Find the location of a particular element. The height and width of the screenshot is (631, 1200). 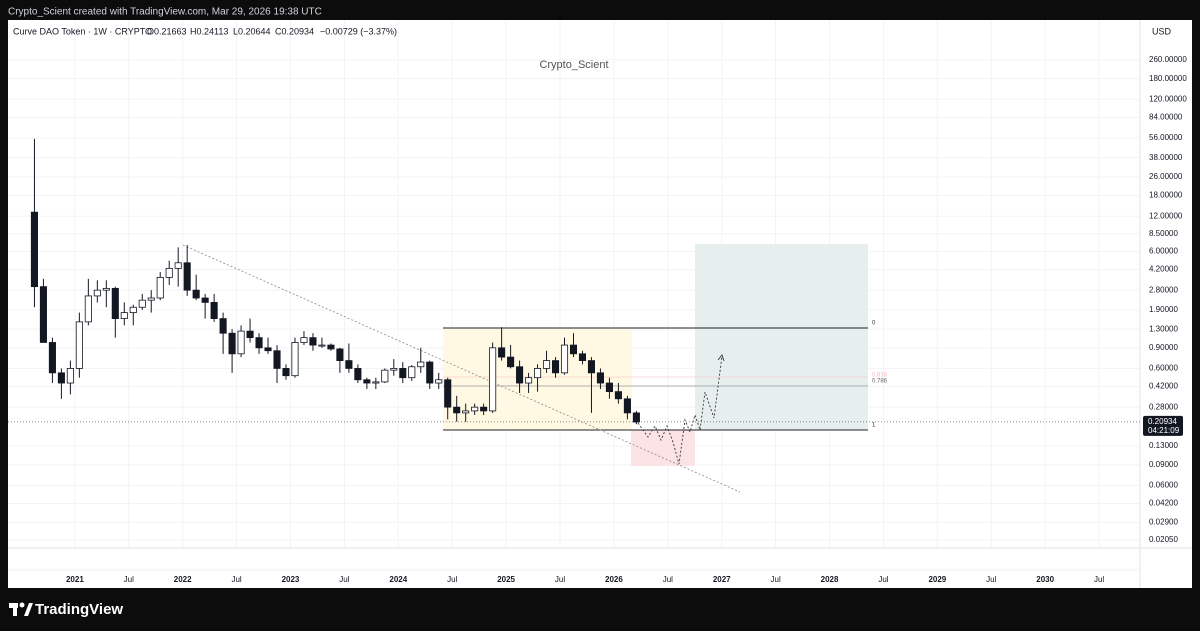

legend-low: L0.20644 is located at coordinates (252, 31).